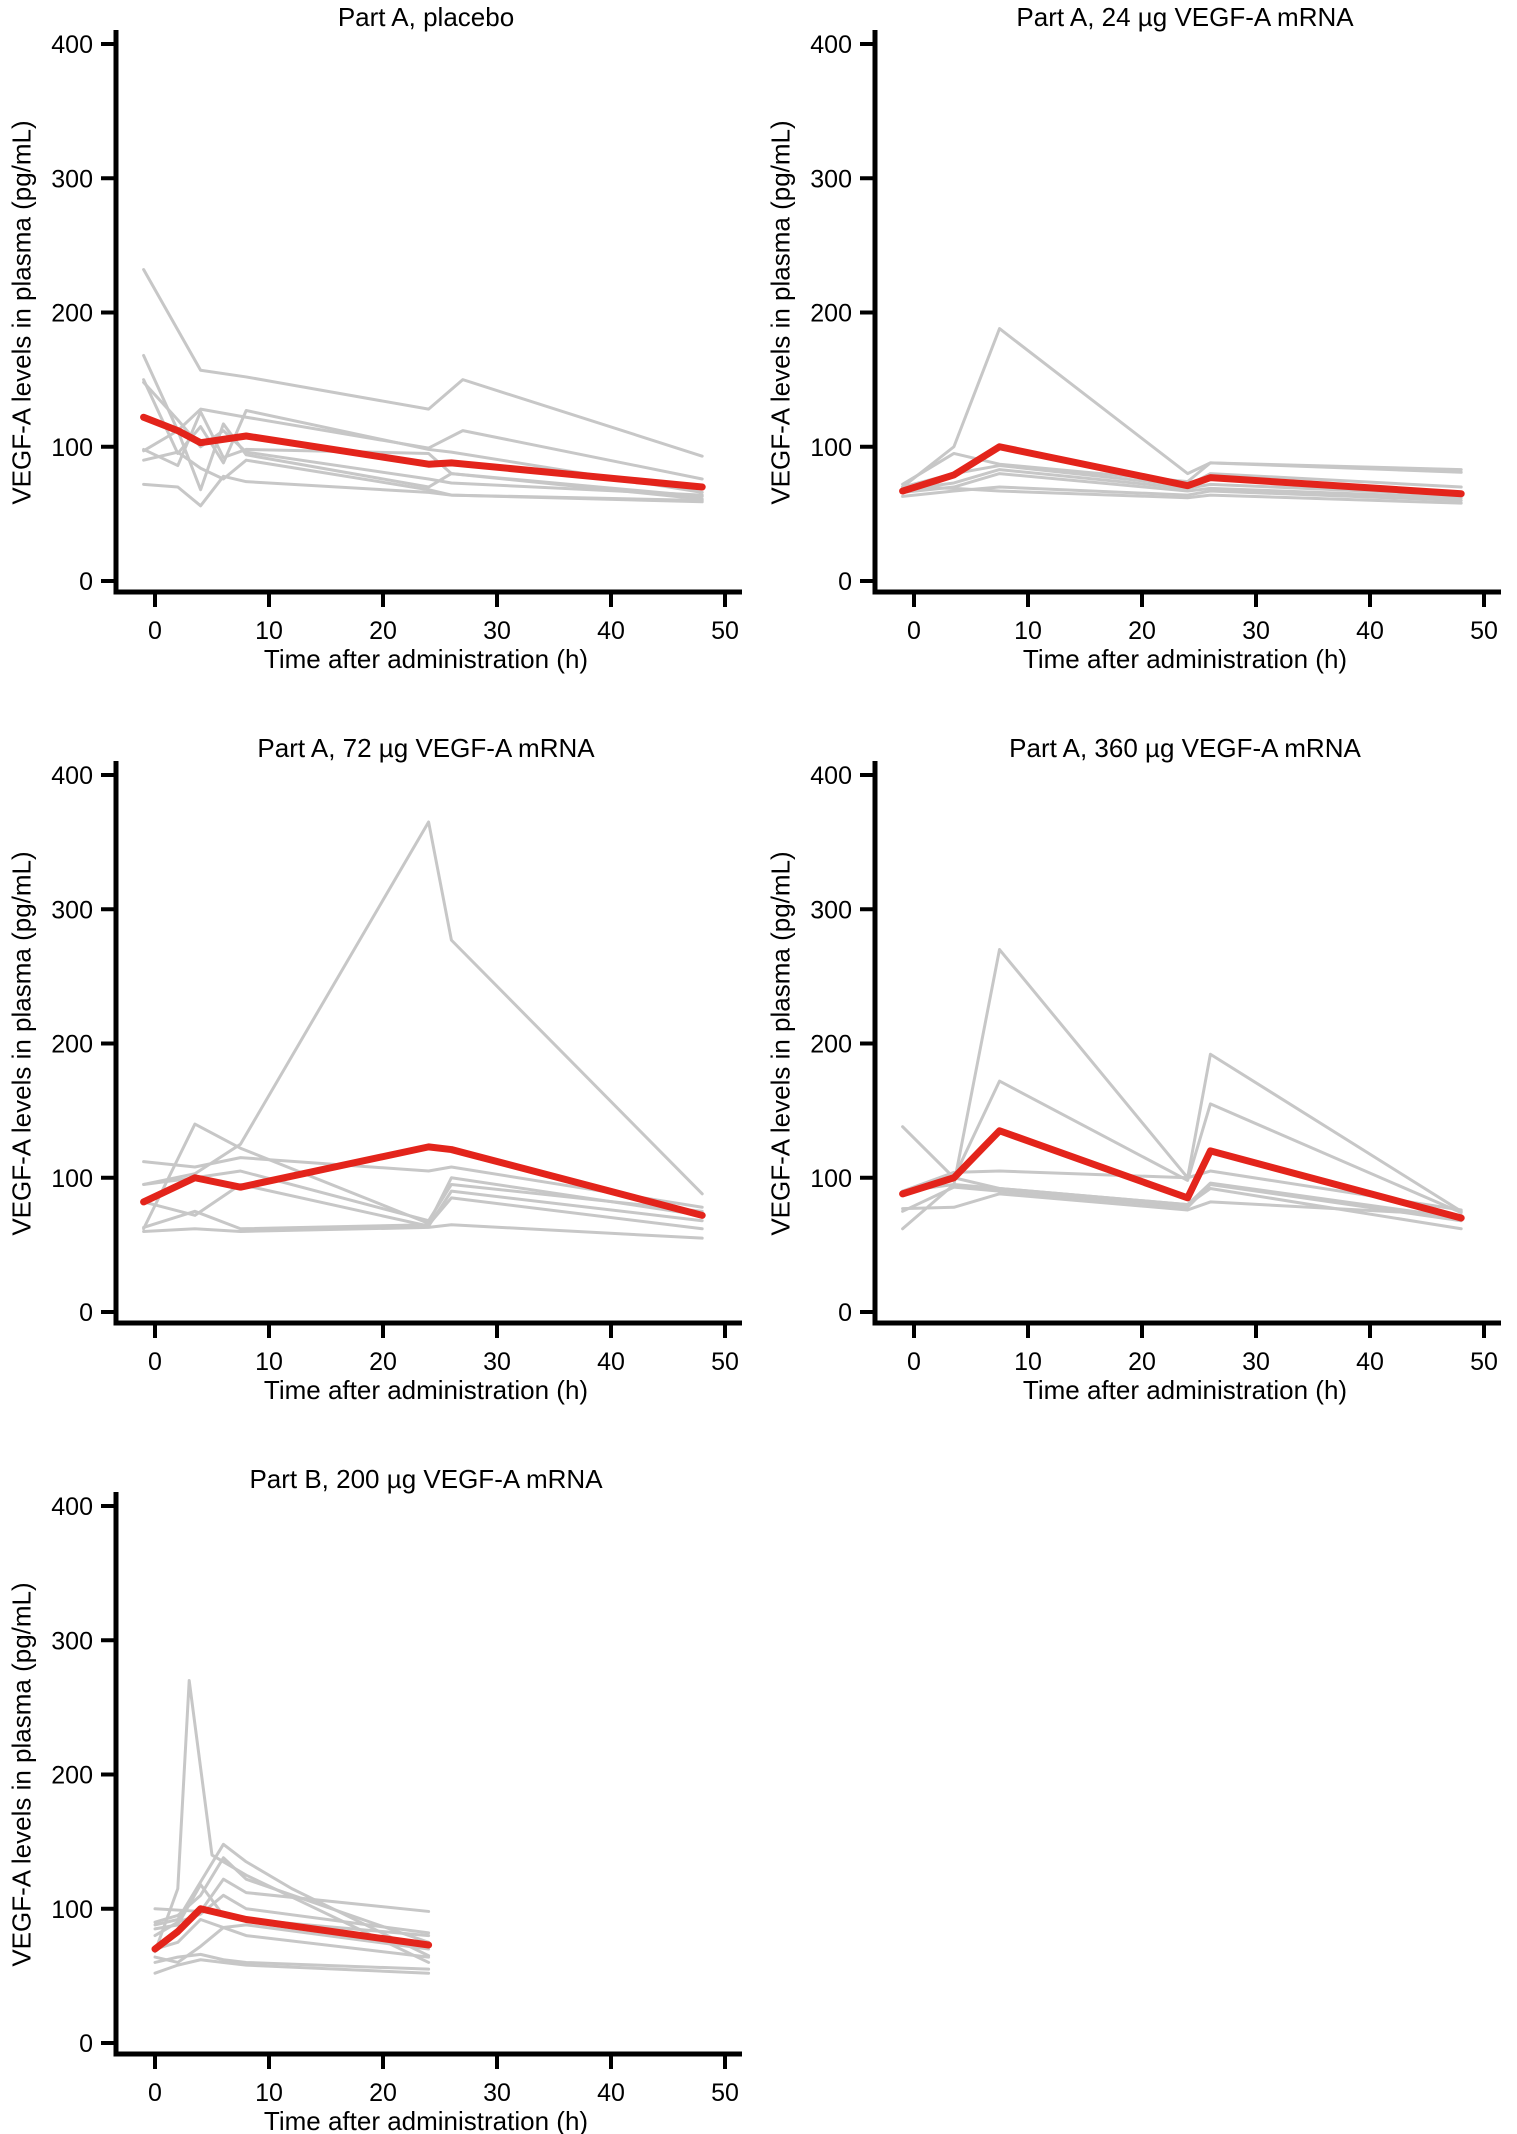 This screenshot has width=1517, height=2134. What do you see at coordinates (426, 1479) in the screenshot?
I see `panel-title: Part B, 200 µg VEGF-A mRNA` at bounding box center [426, 1479].